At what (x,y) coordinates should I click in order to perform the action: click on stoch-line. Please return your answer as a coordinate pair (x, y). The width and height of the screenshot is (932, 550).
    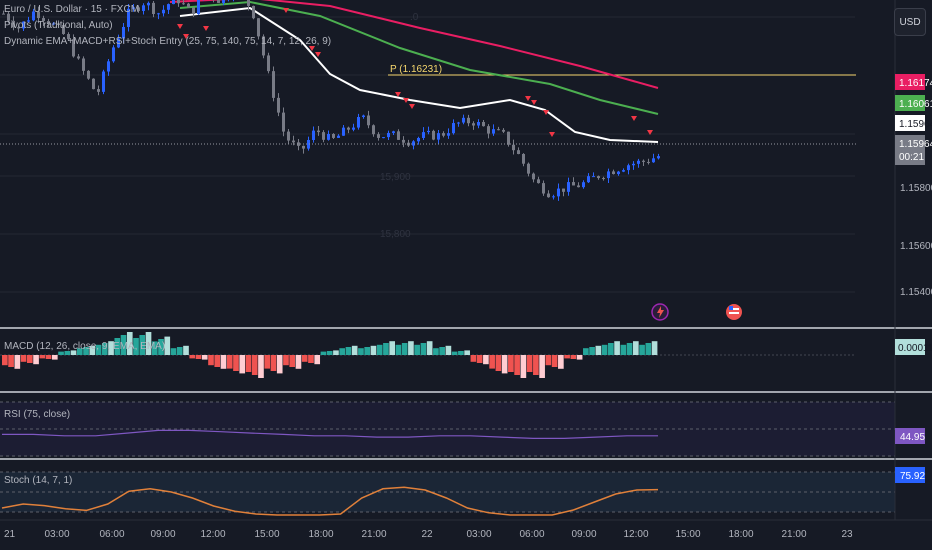
    Looking at the image, I should click on (330, 501).